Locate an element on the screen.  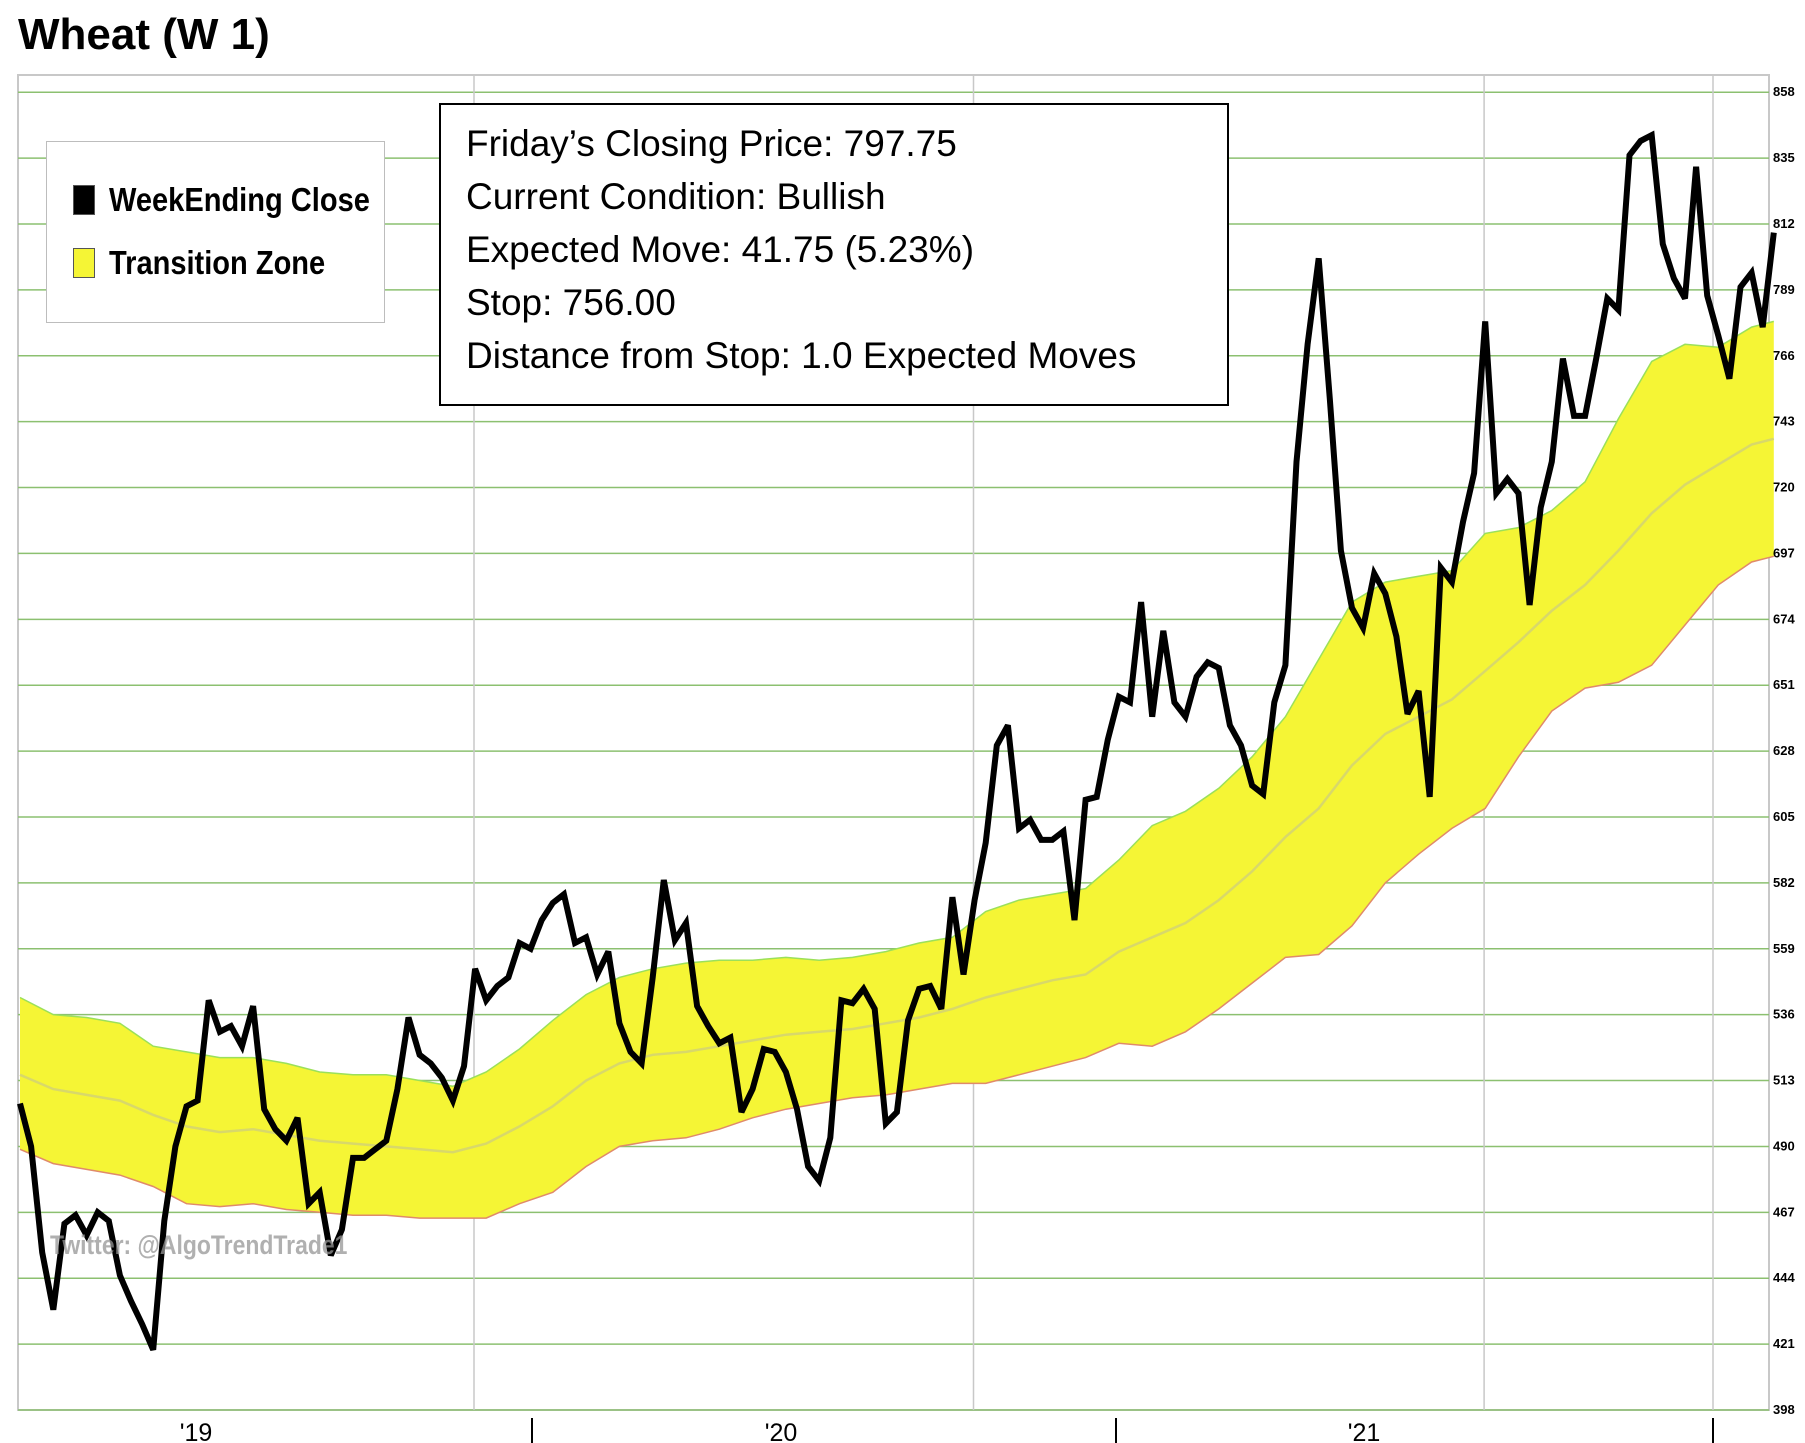
y-tick-label: 674 is located at coordinates (1784, 618).